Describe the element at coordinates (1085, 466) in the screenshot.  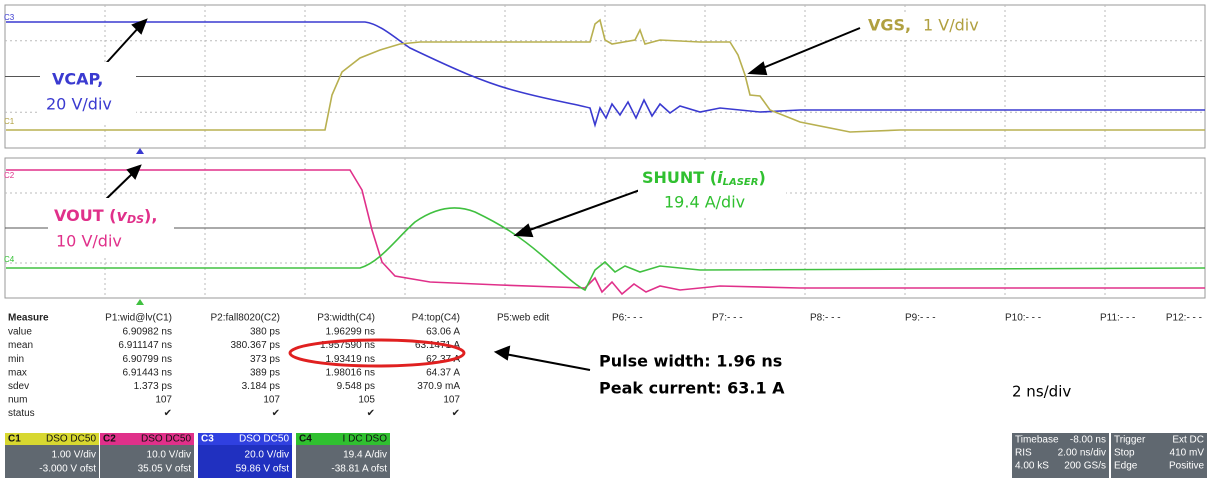
I see `timebase-box-value: 200 GS/s` at that location.